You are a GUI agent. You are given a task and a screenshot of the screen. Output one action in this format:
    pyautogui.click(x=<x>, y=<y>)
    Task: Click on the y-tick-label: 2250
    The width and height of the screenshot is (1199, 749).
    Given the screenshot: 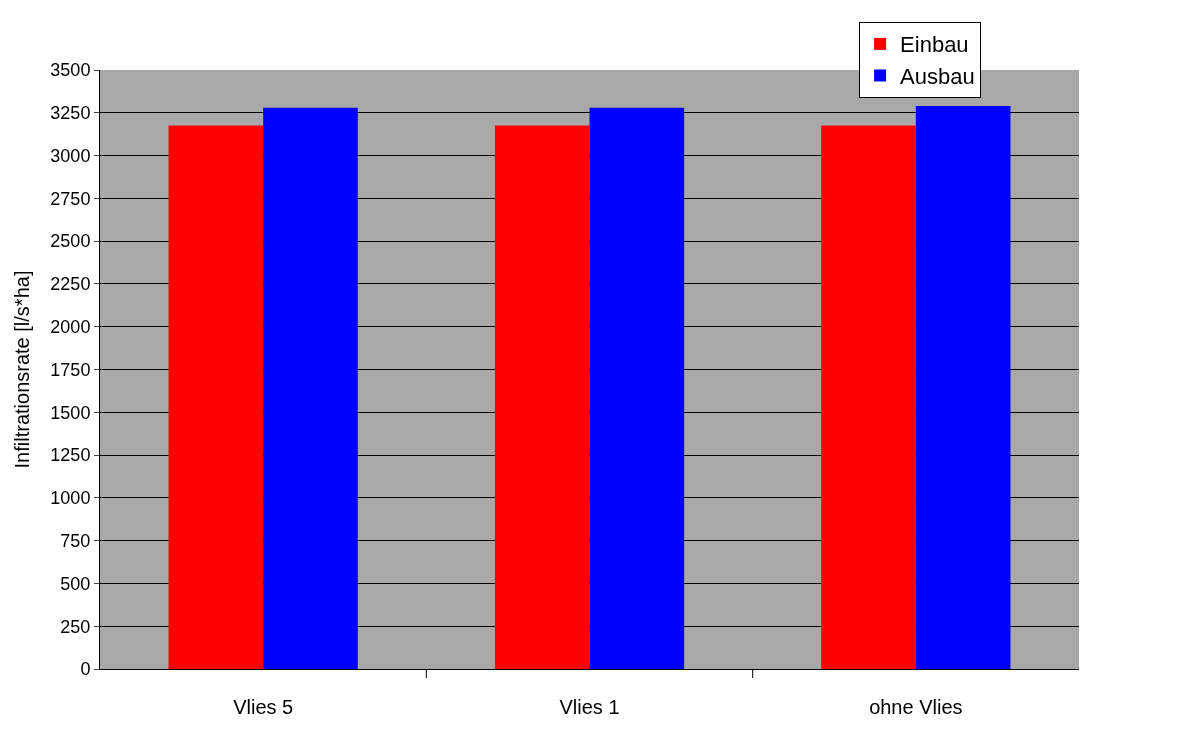 What is the action you would take?
    pyautogui.click(x=70, y=284)
    